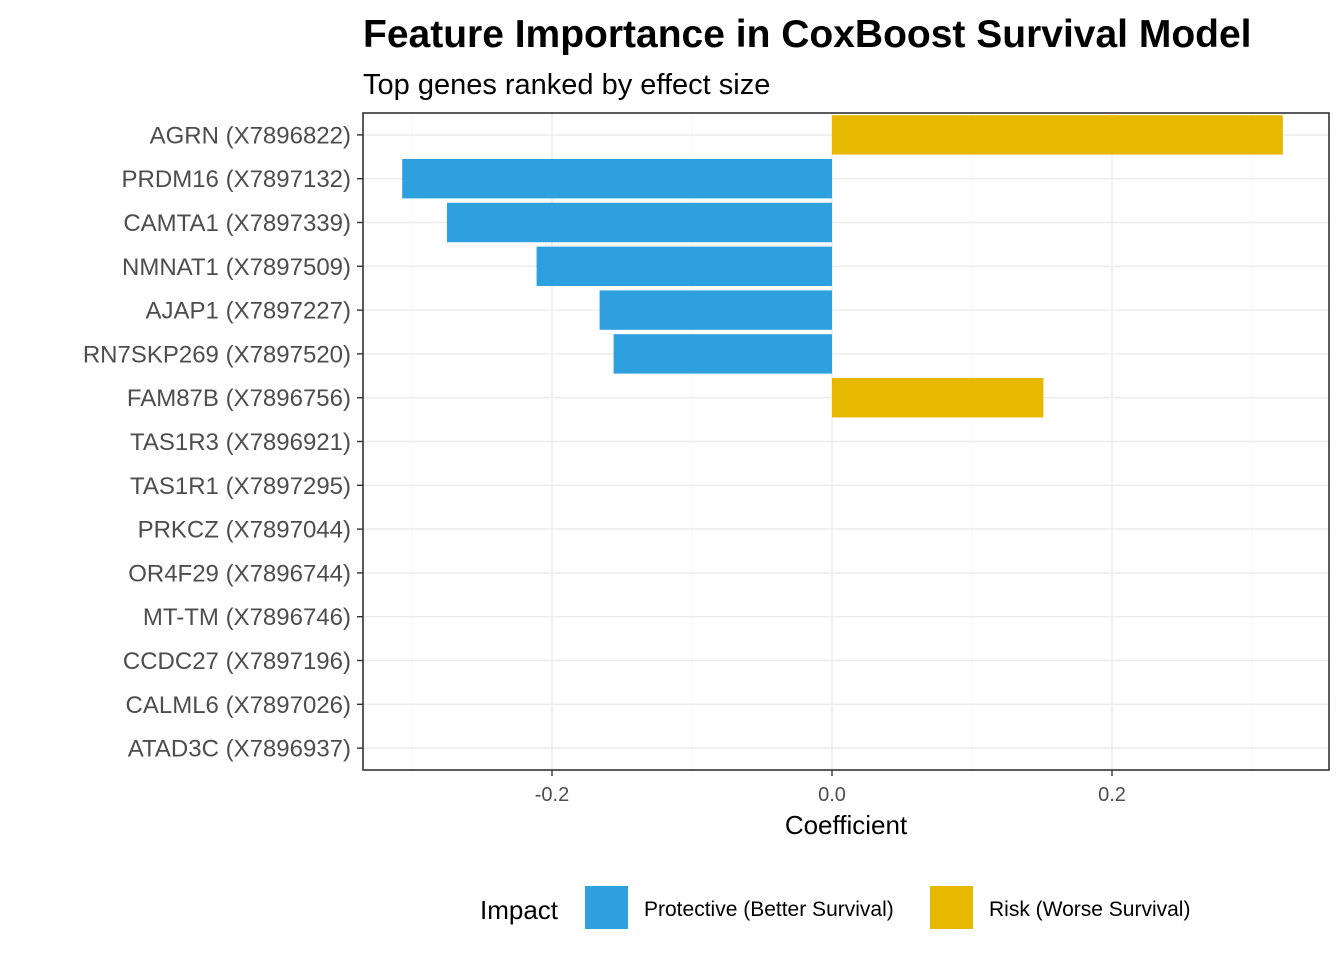 The height and width of the screenshot is (960, 1344). Describe the element at coordinates (606, 907) in the screenshot. I see `legend-key-protective` at that location.